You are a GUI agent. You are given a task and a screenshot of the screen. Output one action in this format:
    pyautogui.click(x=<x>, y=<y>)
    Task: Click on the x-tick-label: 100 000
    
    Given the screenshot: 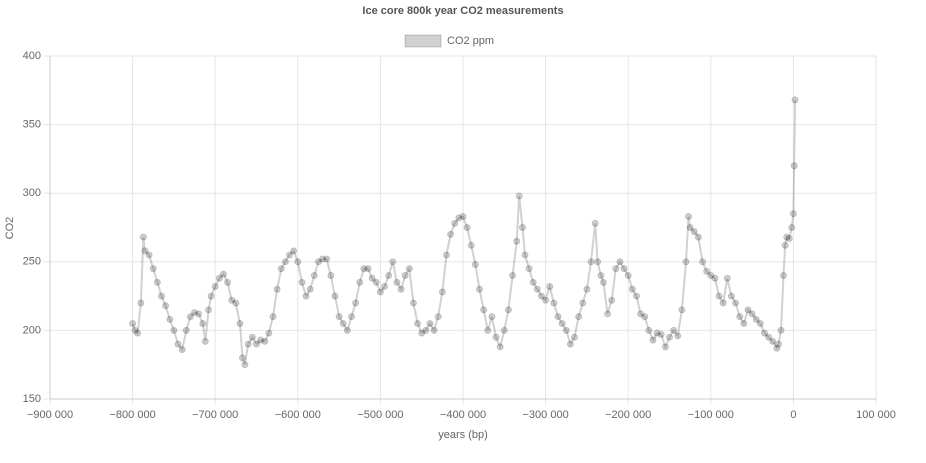 What is the action you would take?
    pyautogui.click(x=876, y=415)
    